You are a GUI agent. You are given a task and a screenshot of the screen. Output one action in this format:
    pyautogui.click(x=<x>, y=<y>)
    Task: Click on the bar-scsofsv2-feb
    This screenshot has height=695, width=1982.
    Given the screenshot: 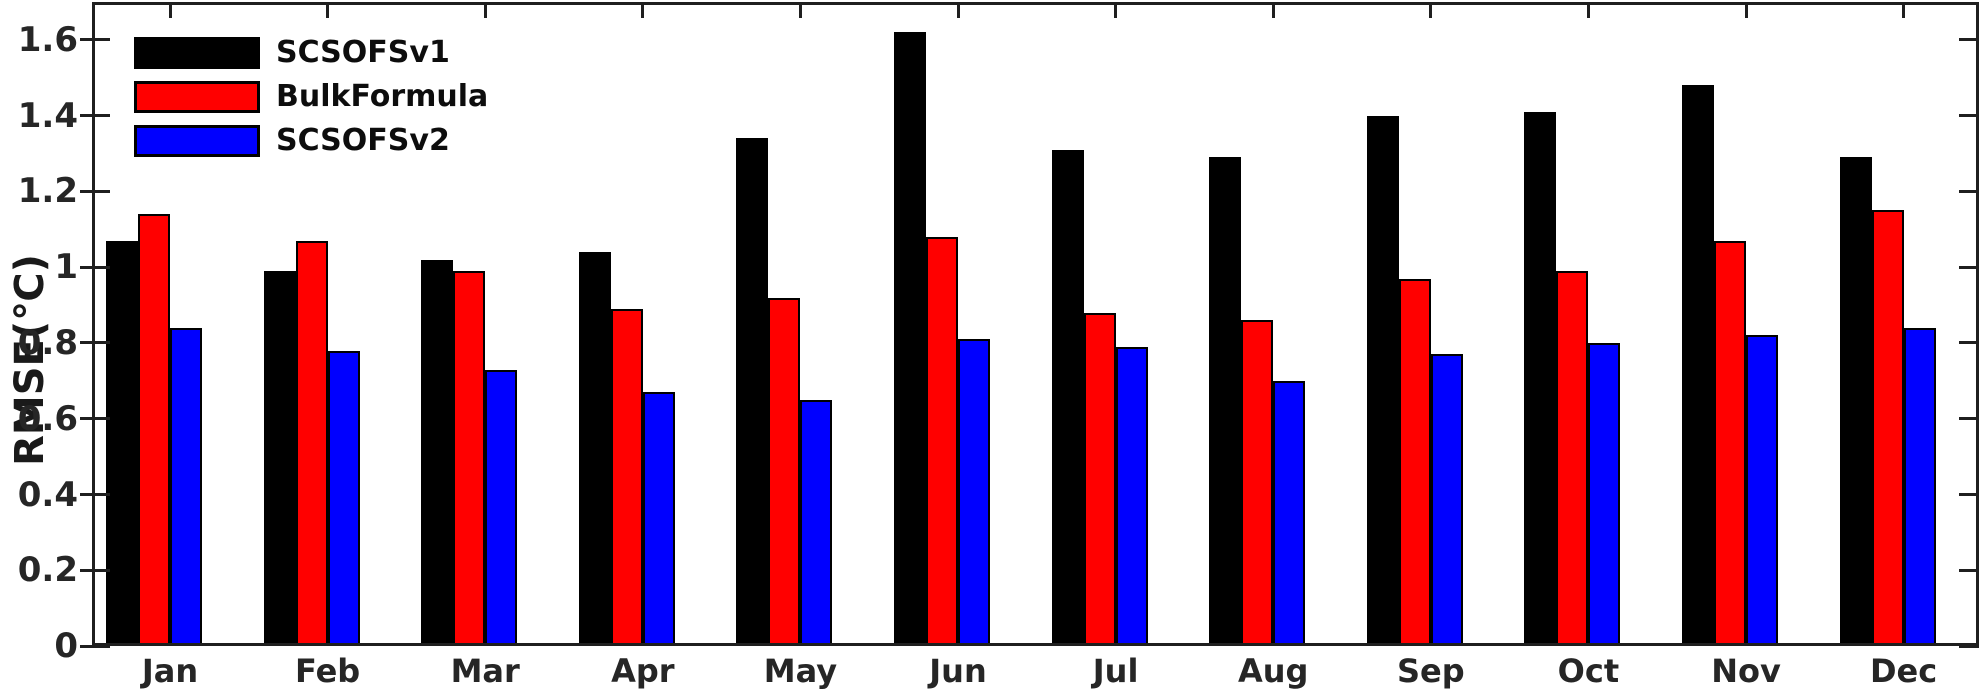 What is the action you would take?
    pyautogui.click(x=343, y=498)
    